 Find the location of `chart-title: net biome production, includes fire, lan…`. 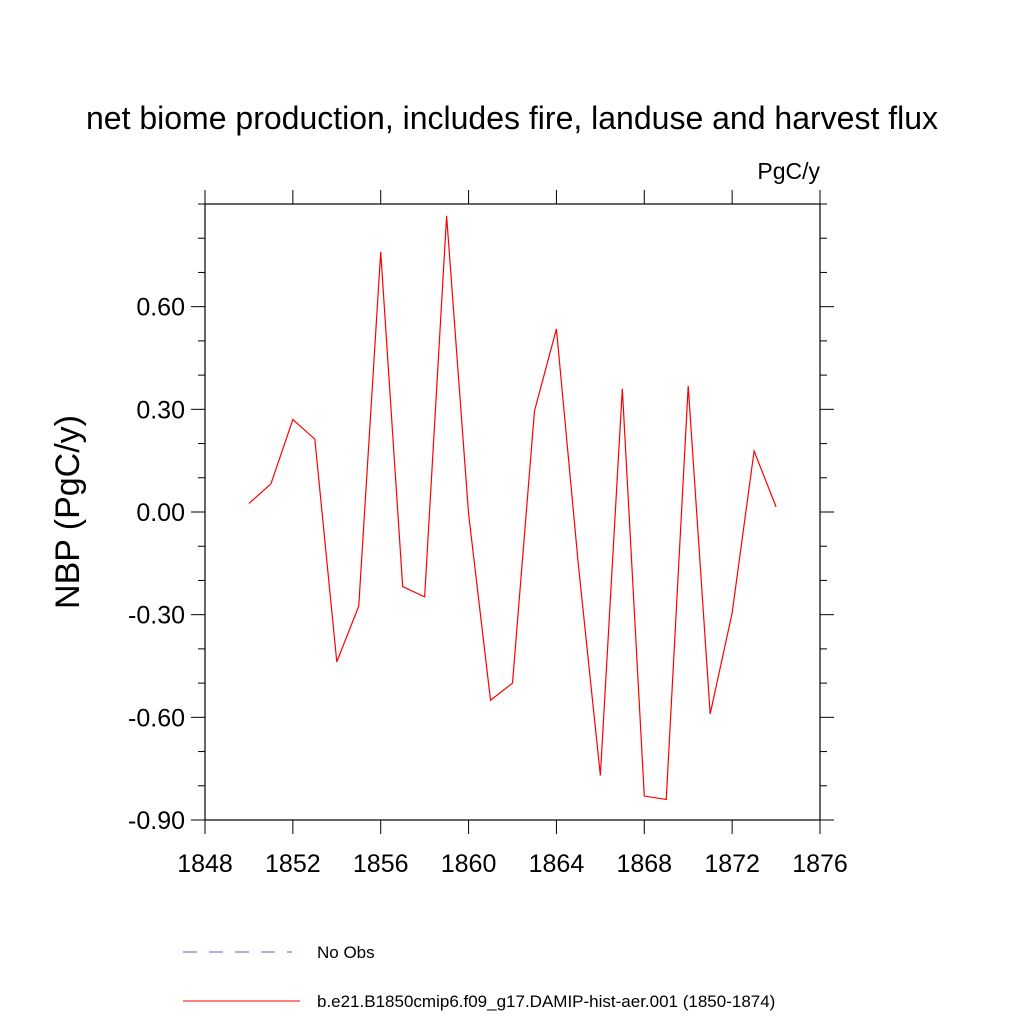

chart-title: net biome production, includes fire, lan… is located at coordinates (512, 118).